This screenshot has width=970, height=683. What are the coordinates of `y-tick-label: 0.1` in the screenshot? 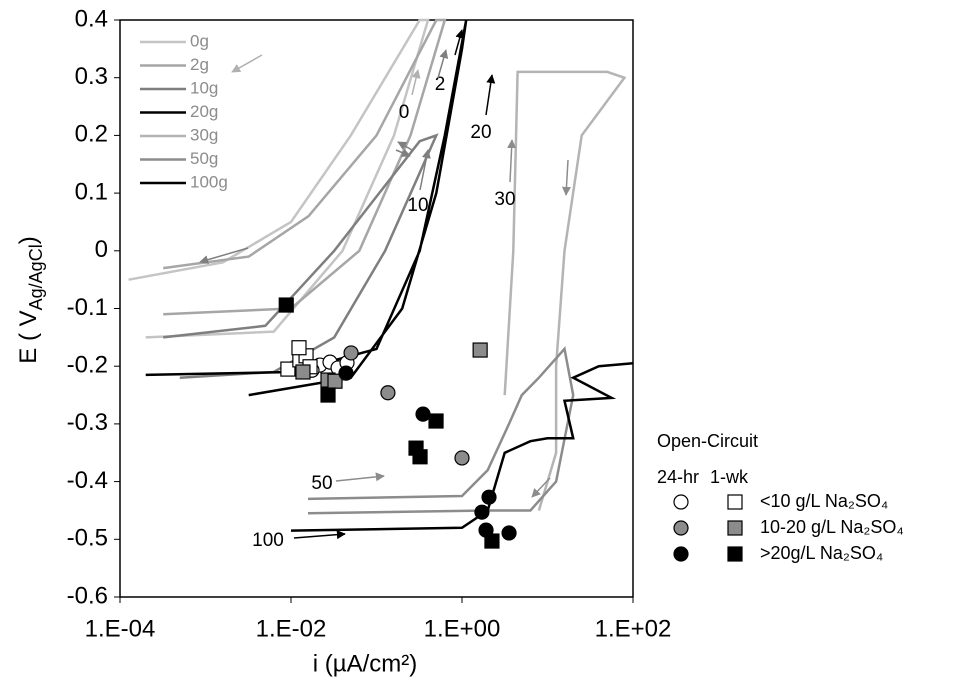 It's located at (91, 191).